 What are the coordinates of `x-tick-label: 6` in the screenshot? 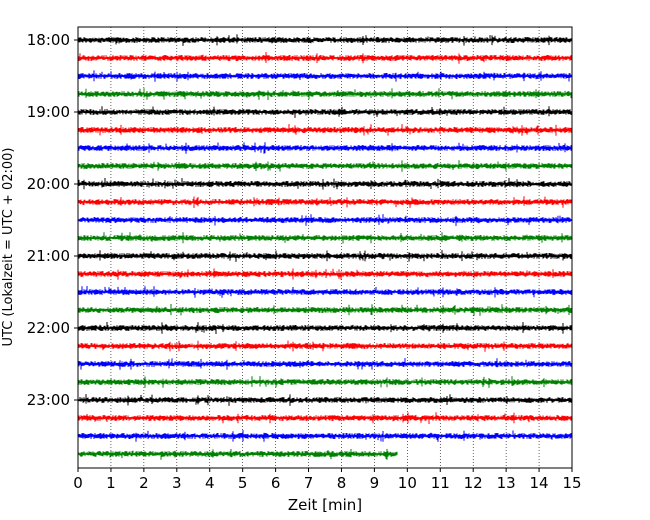 It's located at (276, 483).